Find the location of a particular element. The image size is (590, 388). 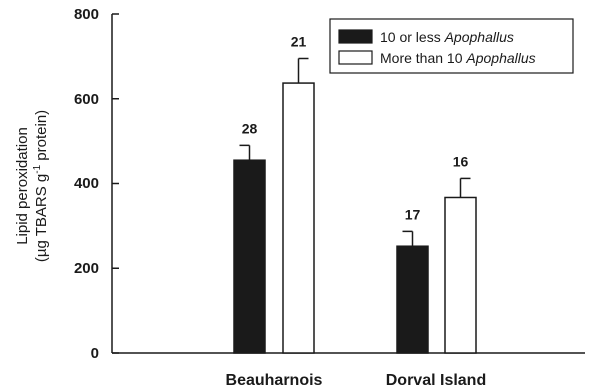

errbar-beauharnois-high is located at coordinates (303, 70).